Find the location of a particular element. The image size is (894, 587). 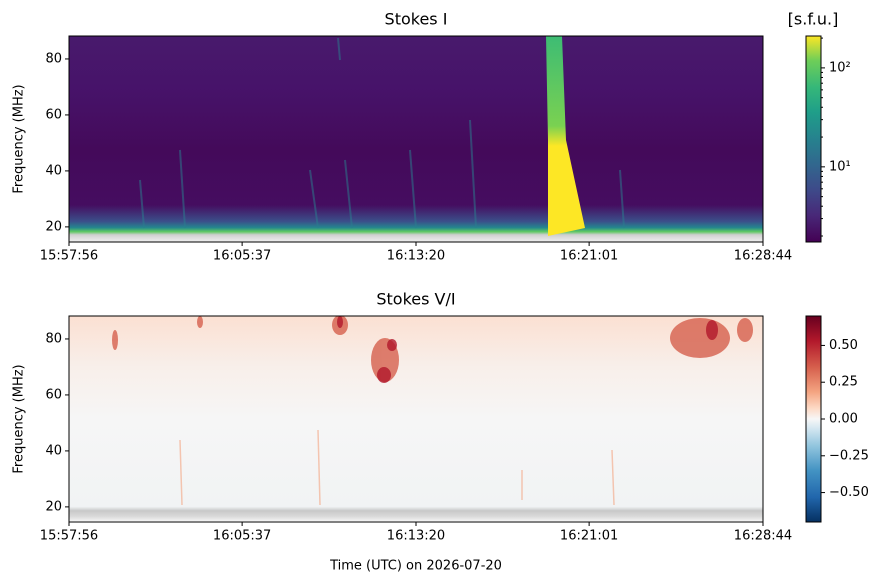

colorbar-tick-label: 0.25 is located at coordinates (843, 382).